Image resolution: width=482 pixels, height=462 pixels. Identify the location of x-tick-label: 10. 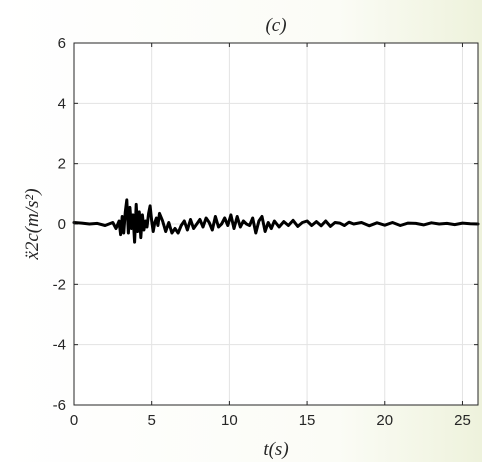
(229, 420).